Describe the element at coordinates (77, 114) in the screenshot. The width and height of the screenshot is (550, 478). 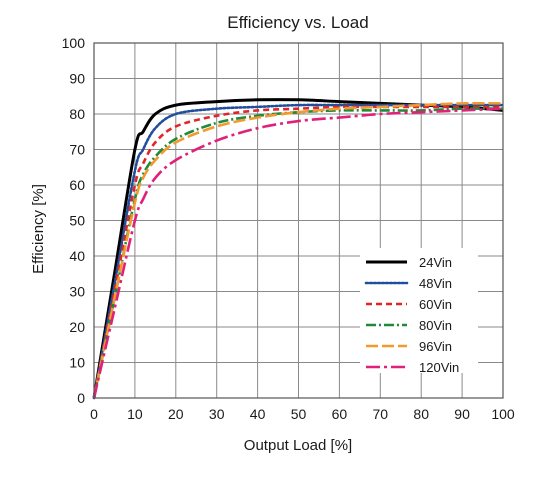
I see `y-tick-label: 80` at that location.